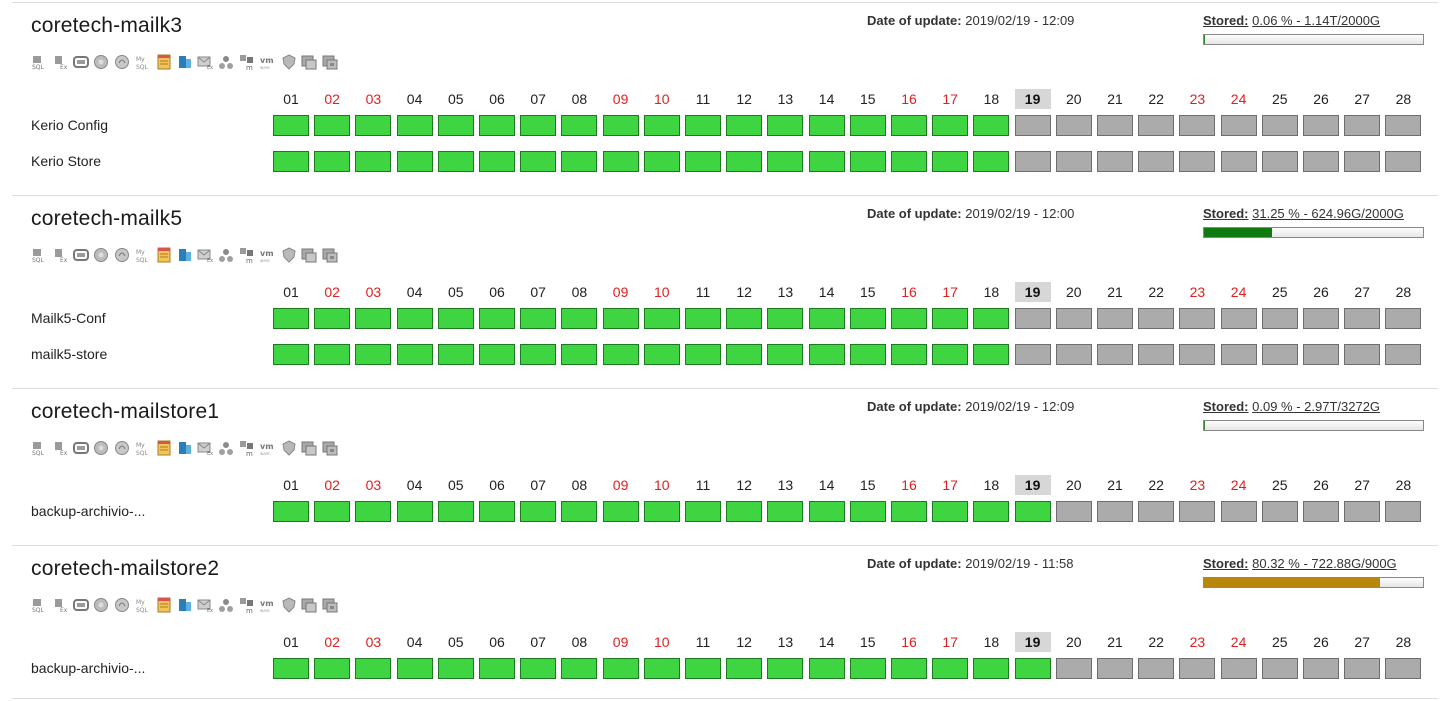 The height and width of the screenshot is (701, 1440). I want to click on disk-icon, so click(80, 62).